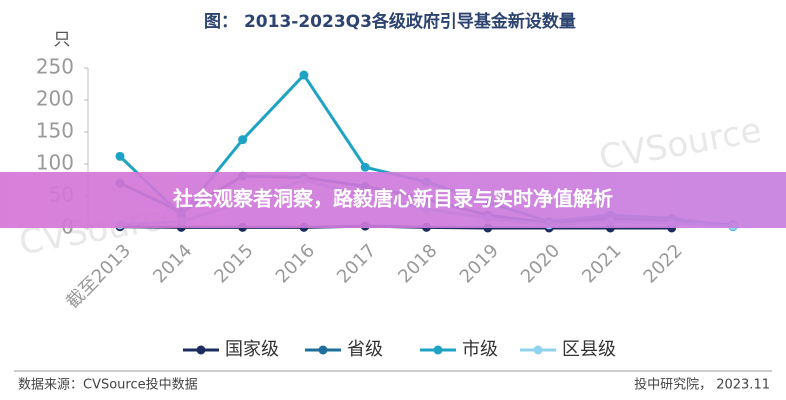  What do you see at coordinates (172, 263) in the screenshot?
I see `x-tick-label: 2014` at bounding box center [172, 263].